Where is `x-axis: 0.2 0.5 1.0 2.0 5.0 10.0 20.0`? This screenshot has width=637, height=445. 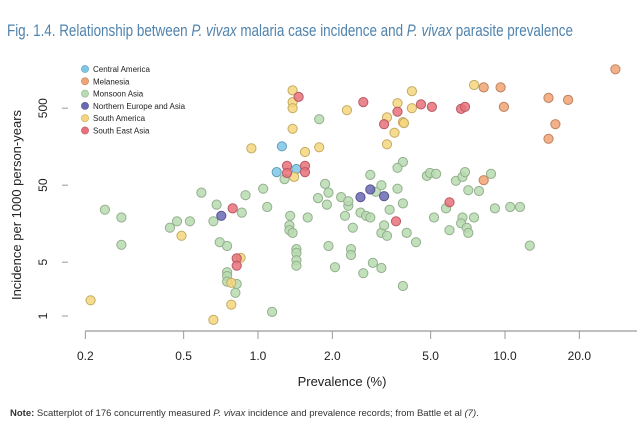
x-axis: 0.2 0.5 1.0 2.0 5.0 10.0 20.0 is located at coordinates (357, 346).